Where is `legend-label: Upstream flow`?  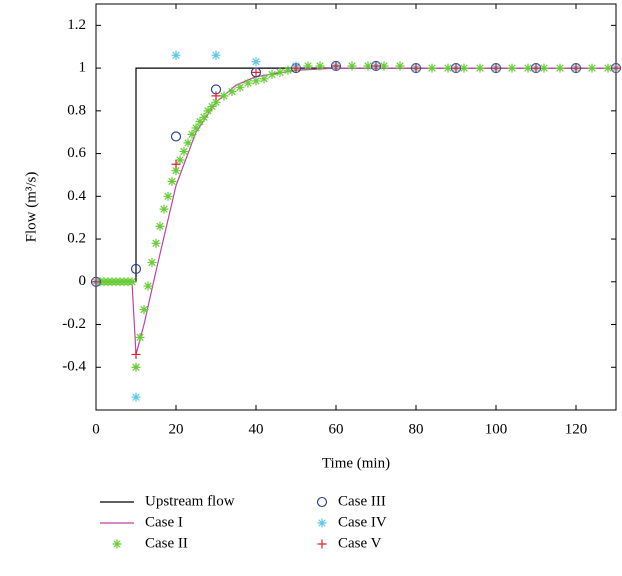 legend-label: Upstream flow is located at coordinates (190, 501).